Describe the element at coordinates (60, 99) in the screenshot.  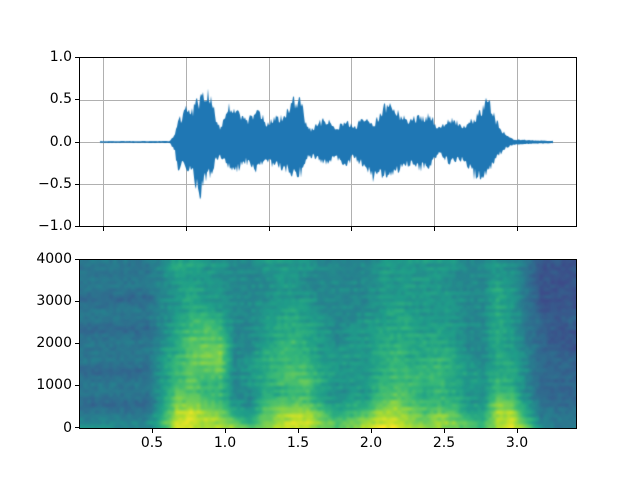
I see `y-tick-label: 0.5` at that location.